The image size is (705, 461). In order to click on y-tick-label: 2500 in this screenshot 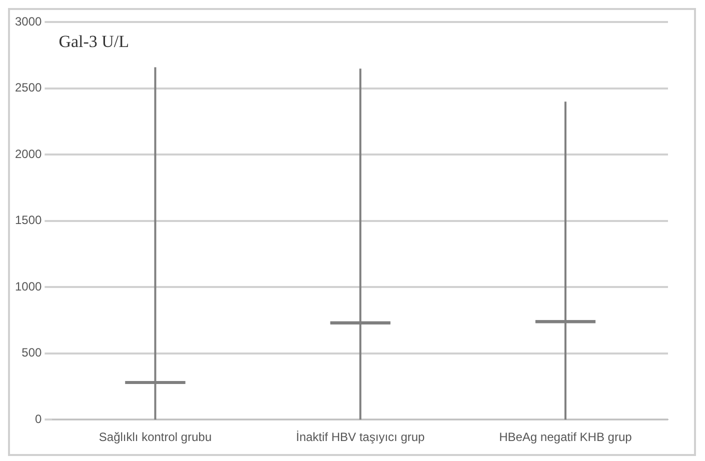, I will do `click(28, 87)`.